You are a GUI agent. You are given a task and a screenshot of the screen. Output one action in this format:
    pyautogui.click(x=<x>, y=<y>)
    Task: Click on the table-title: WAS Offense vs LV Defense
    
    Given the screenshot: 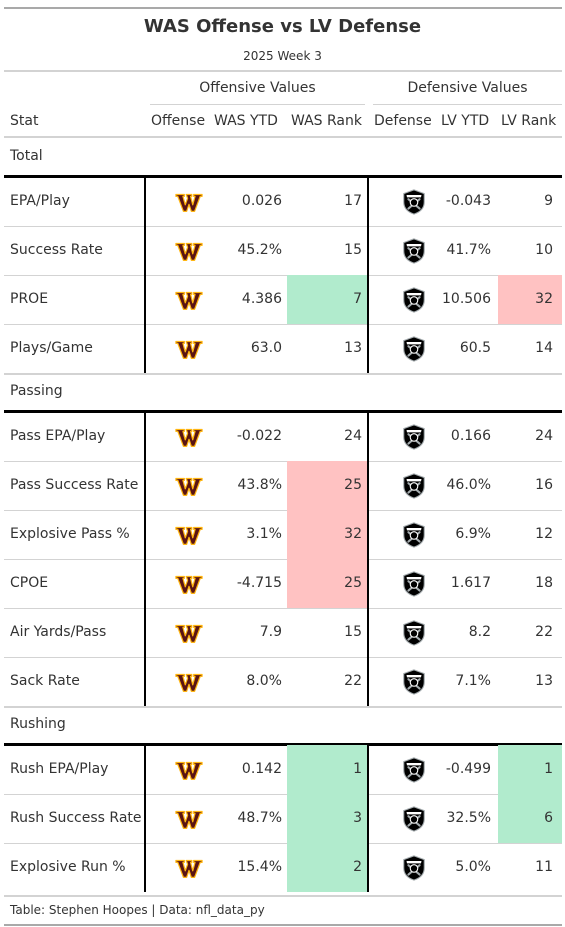 What is the action you would take?
    pyautogui.click(x=282, y=26)
    